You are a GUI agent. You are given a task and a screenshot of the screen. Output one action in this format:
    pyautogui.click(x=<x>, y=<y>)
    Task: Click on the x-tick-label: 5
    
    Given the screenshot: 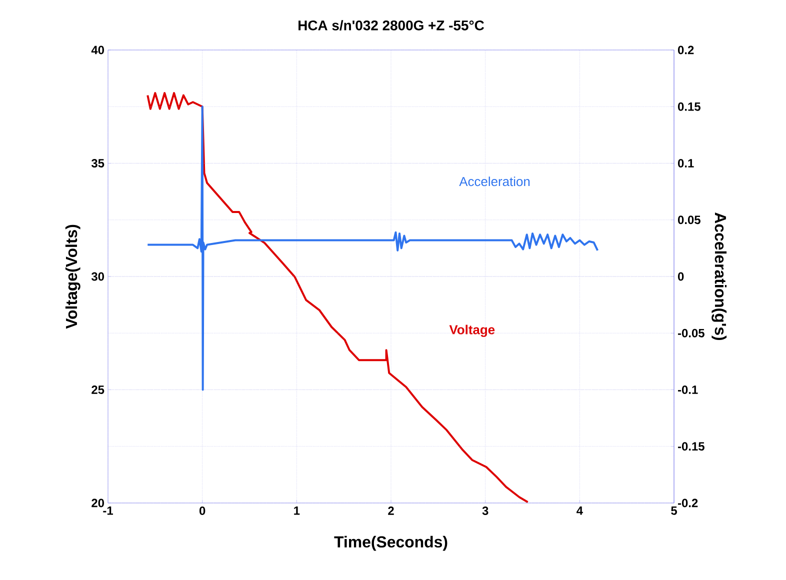 What is the action you would take?
    pyautogui.click(x=674, y=510)
    